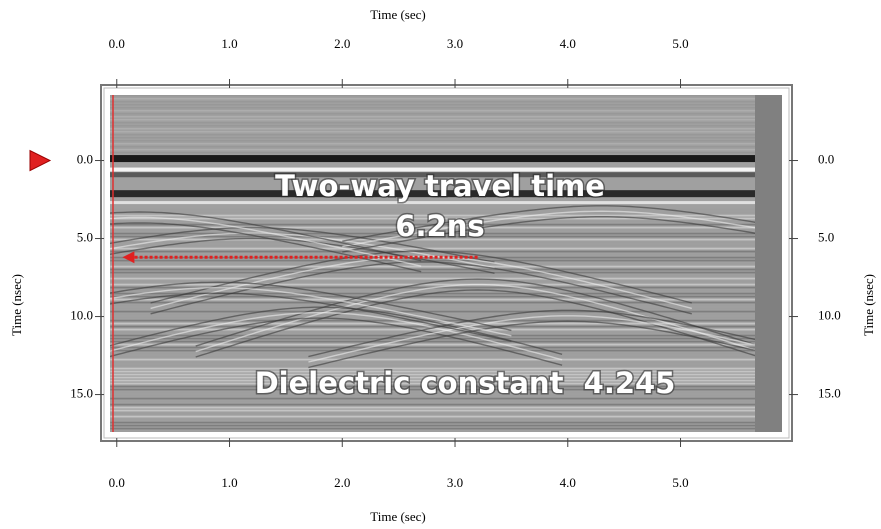 Image resolution: width=881 pixels, height=529 pixels. I want to click on x-axis-title-bottom: Time (sec), so click(398, 516).